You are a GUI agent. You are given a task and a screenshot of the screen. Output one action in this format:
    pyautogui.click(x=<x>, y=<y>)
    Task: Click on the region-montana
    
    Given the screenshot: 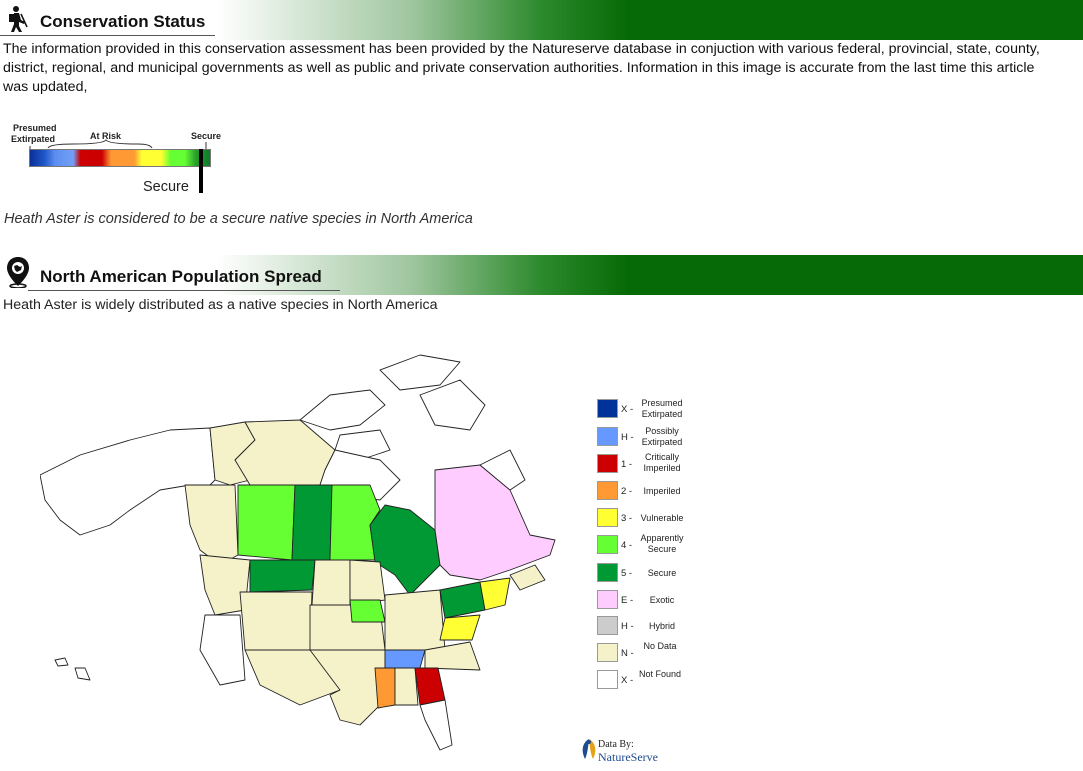 What is the action you would take?
    pyautogui.click(x=282, y=576)
    